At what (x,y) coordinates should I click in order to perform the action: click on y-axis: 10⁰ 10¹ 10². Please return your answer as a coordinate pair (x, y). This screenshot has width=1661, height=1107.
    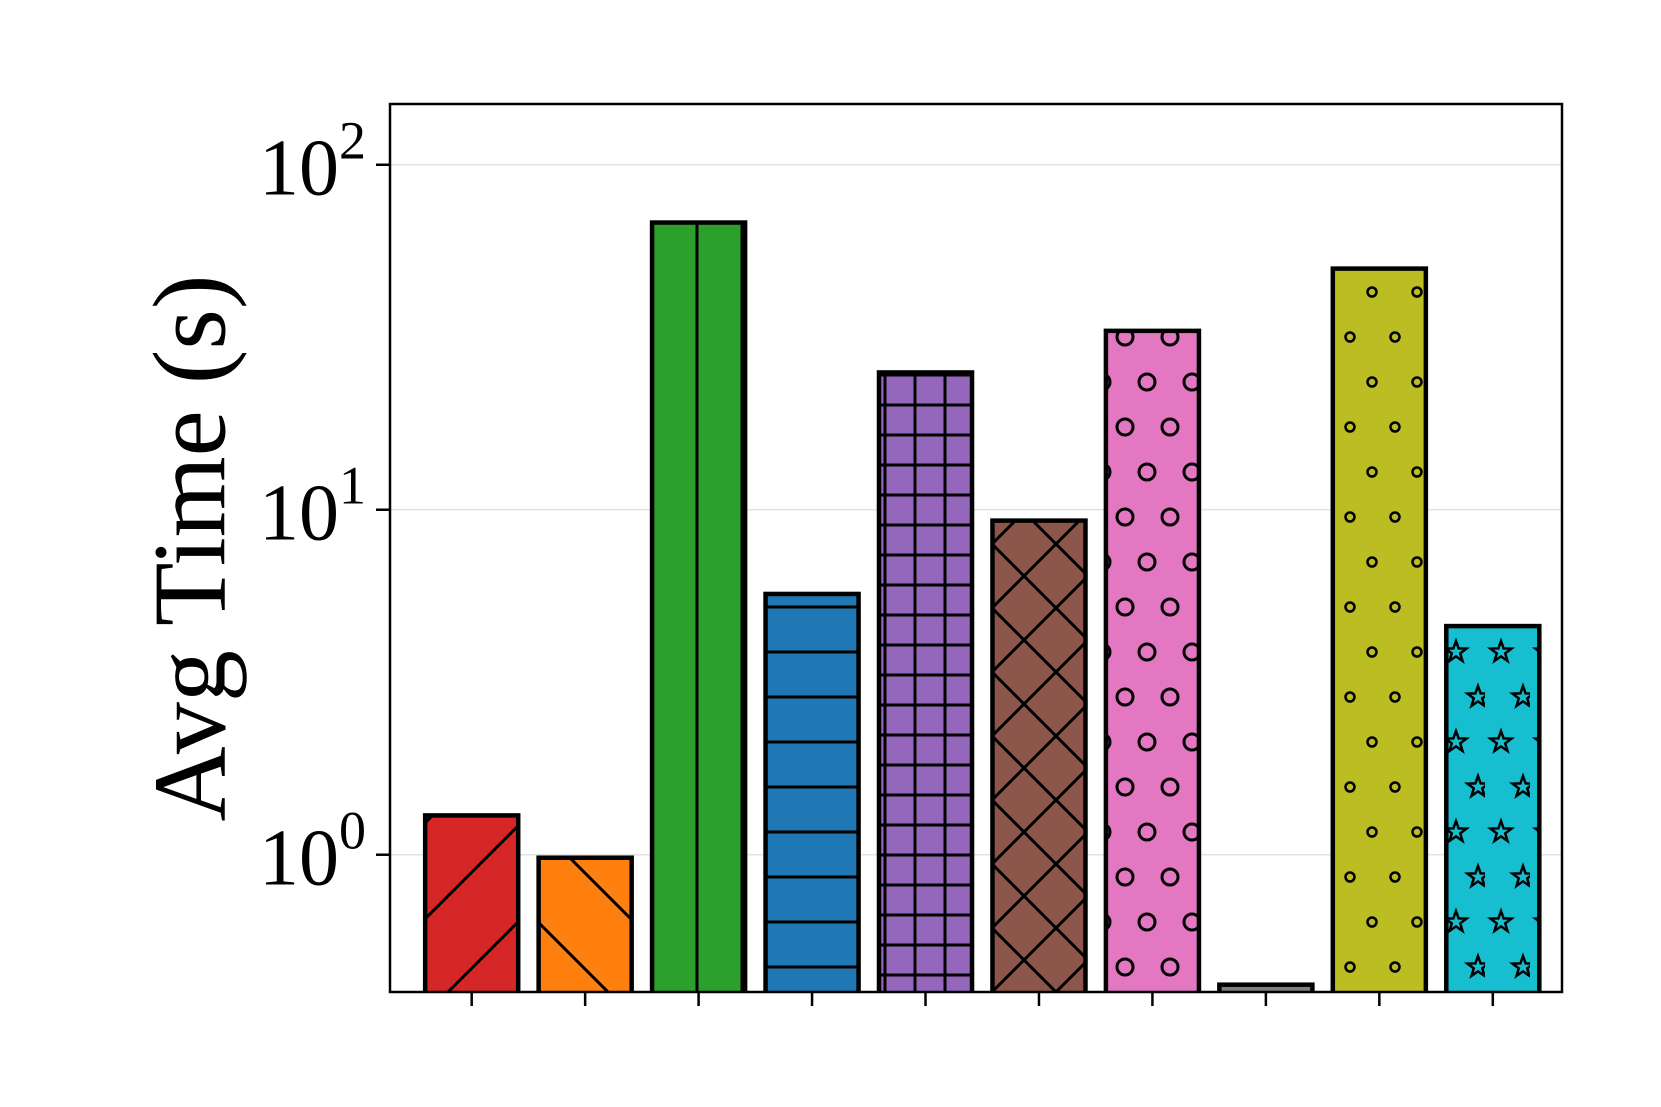
    Looking at the image, I should click on (324, 507).